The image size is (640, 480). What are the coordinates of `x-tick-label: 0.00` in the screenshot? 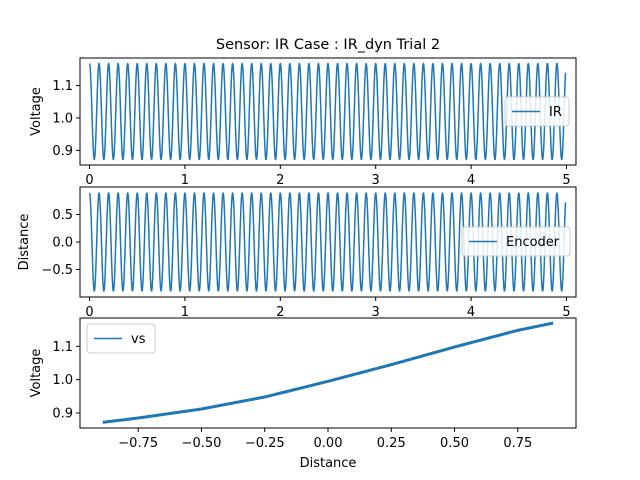 It's located at (328, 443).